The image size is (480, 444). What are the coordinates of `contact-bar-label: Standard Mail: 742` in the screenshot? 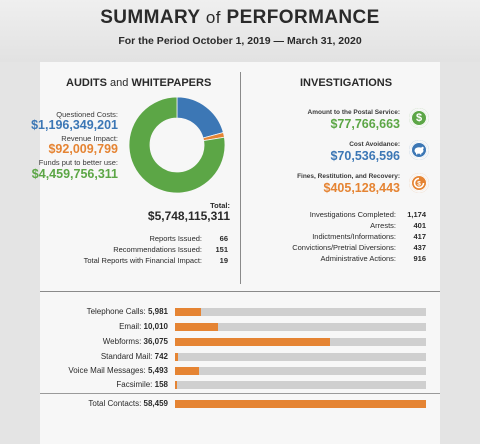 It's located at (104, 356).